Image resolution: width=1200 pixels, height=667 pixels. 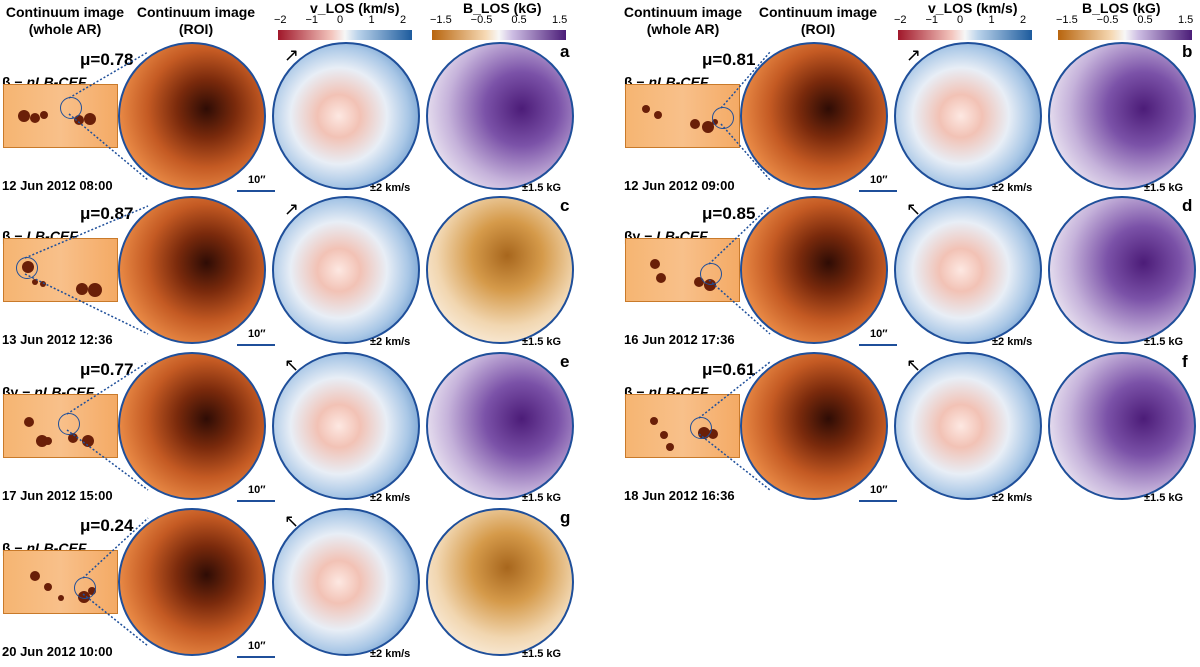 What do you see at coordinates (107, 59) in the screenshot?
I see `mu-value: μ=0.78` at bounding box center [107, 59].